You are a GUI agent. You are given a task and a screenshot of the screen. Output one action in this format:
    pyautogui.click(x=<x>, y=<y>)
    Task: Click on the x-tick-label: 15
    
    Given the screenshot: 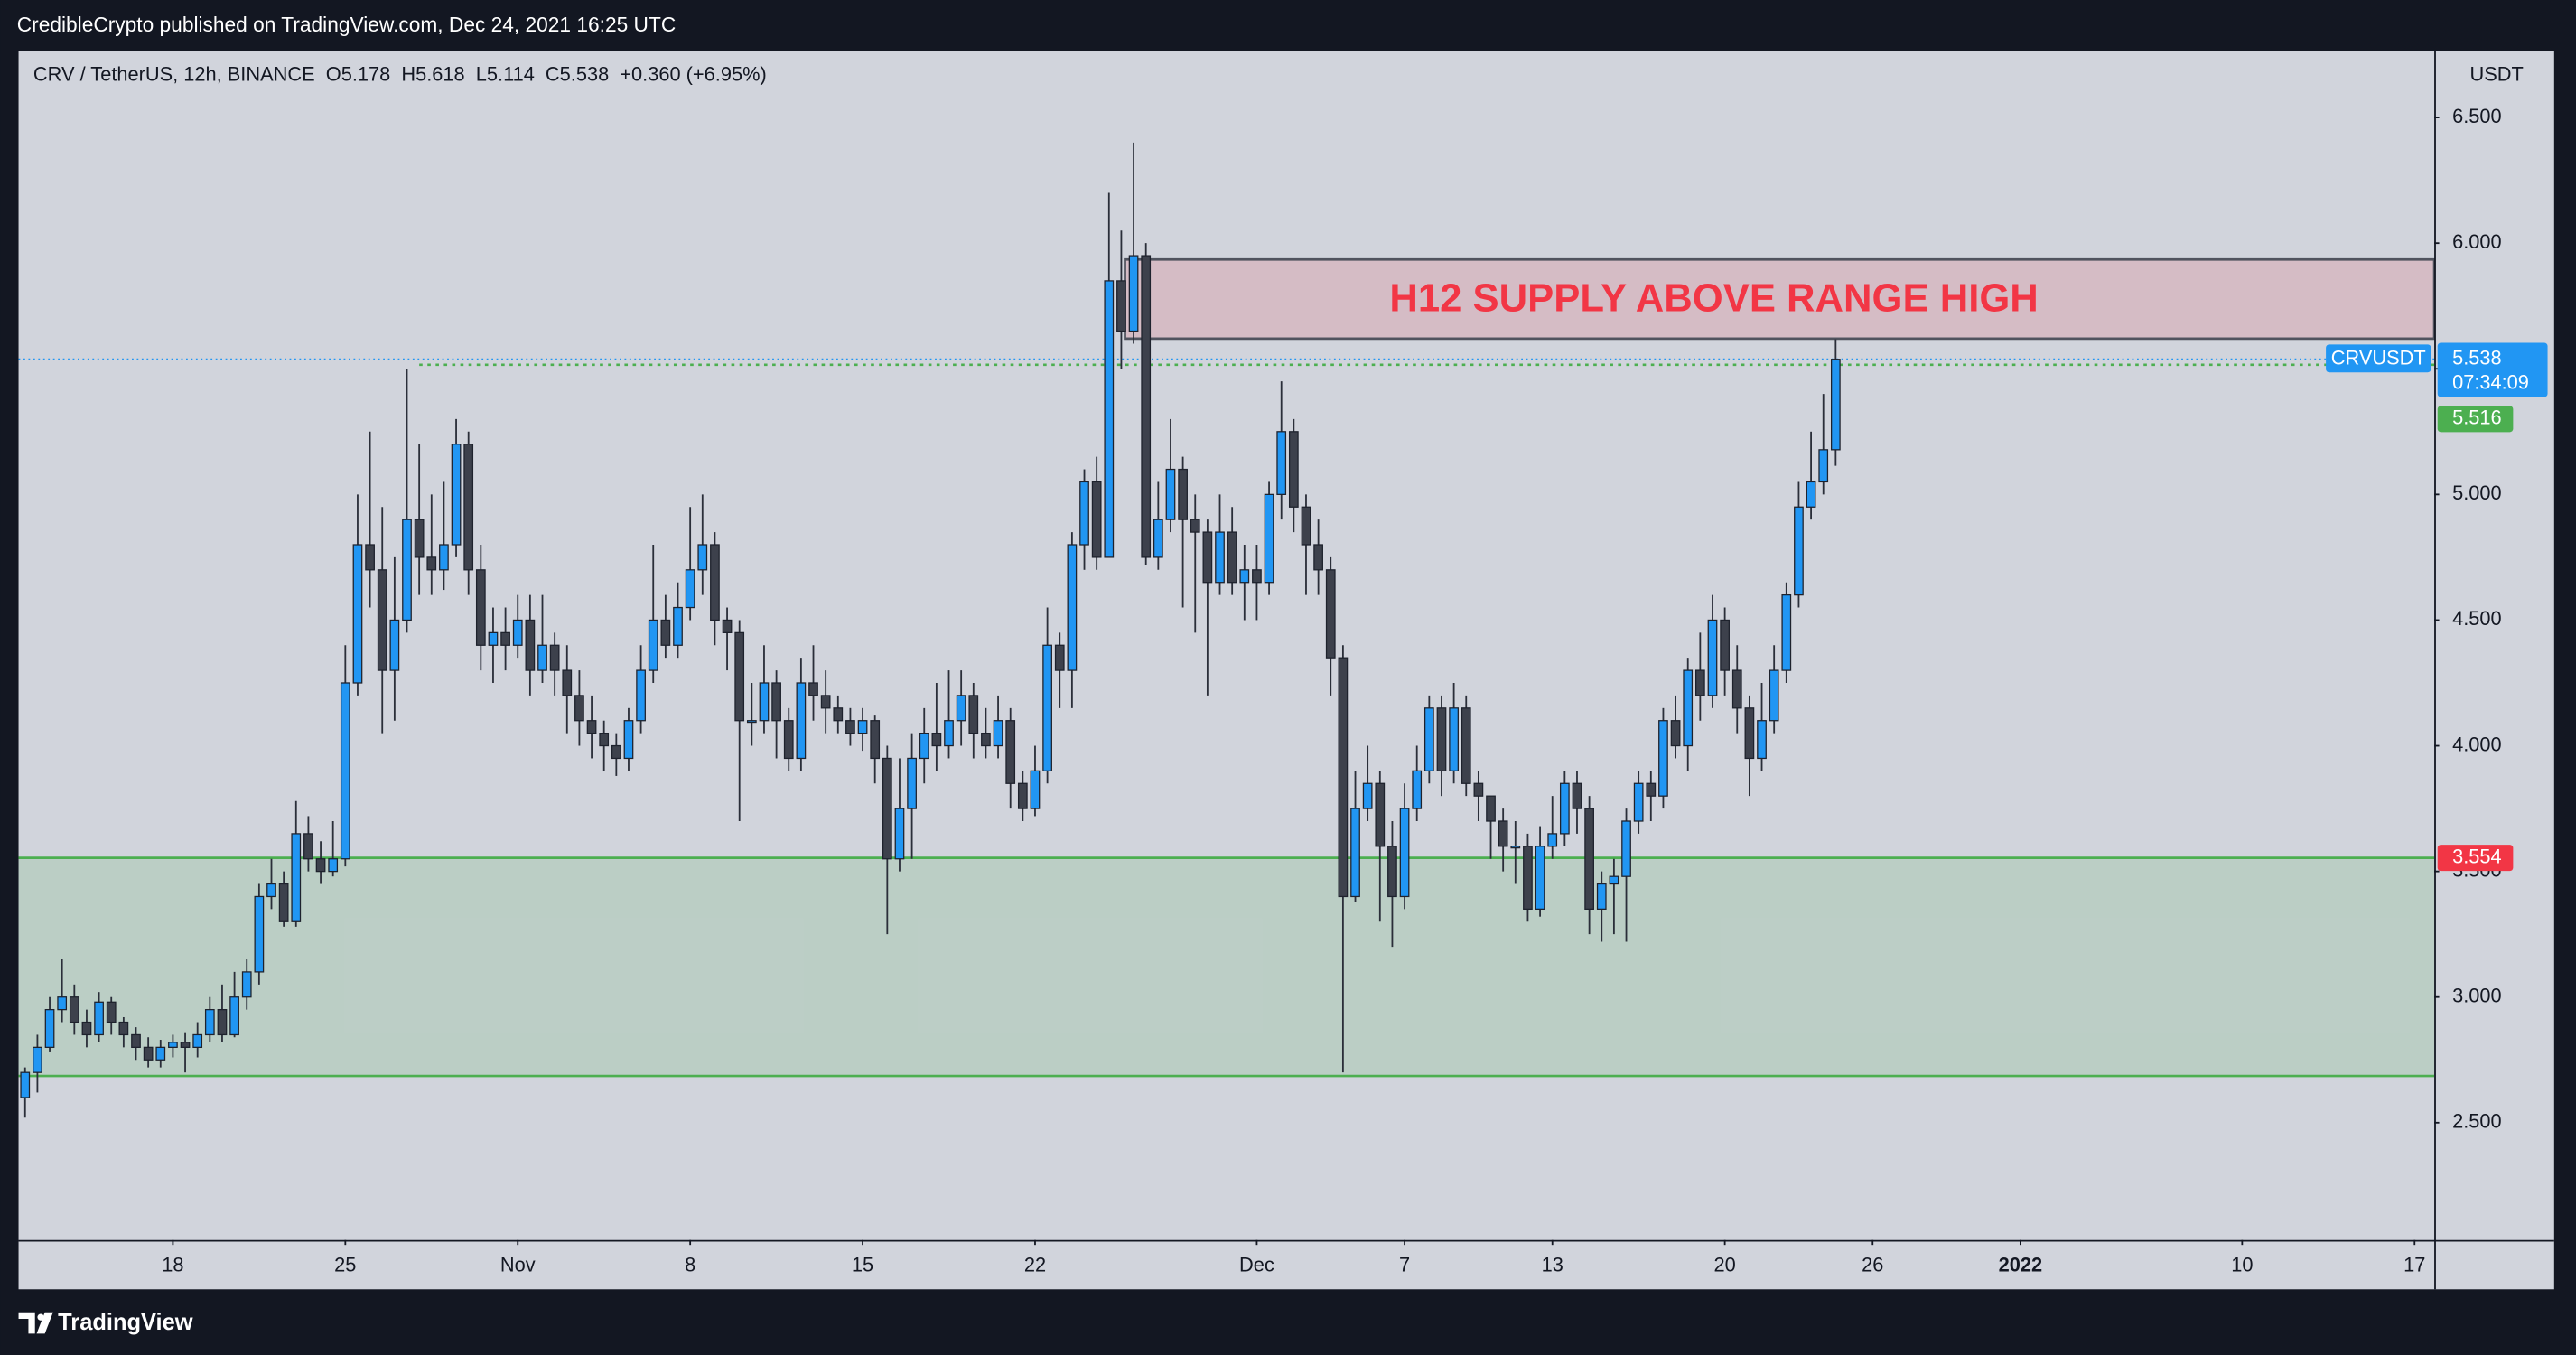 What is the action you would take?
    pyautogui.click(x=862, y=1265)
    